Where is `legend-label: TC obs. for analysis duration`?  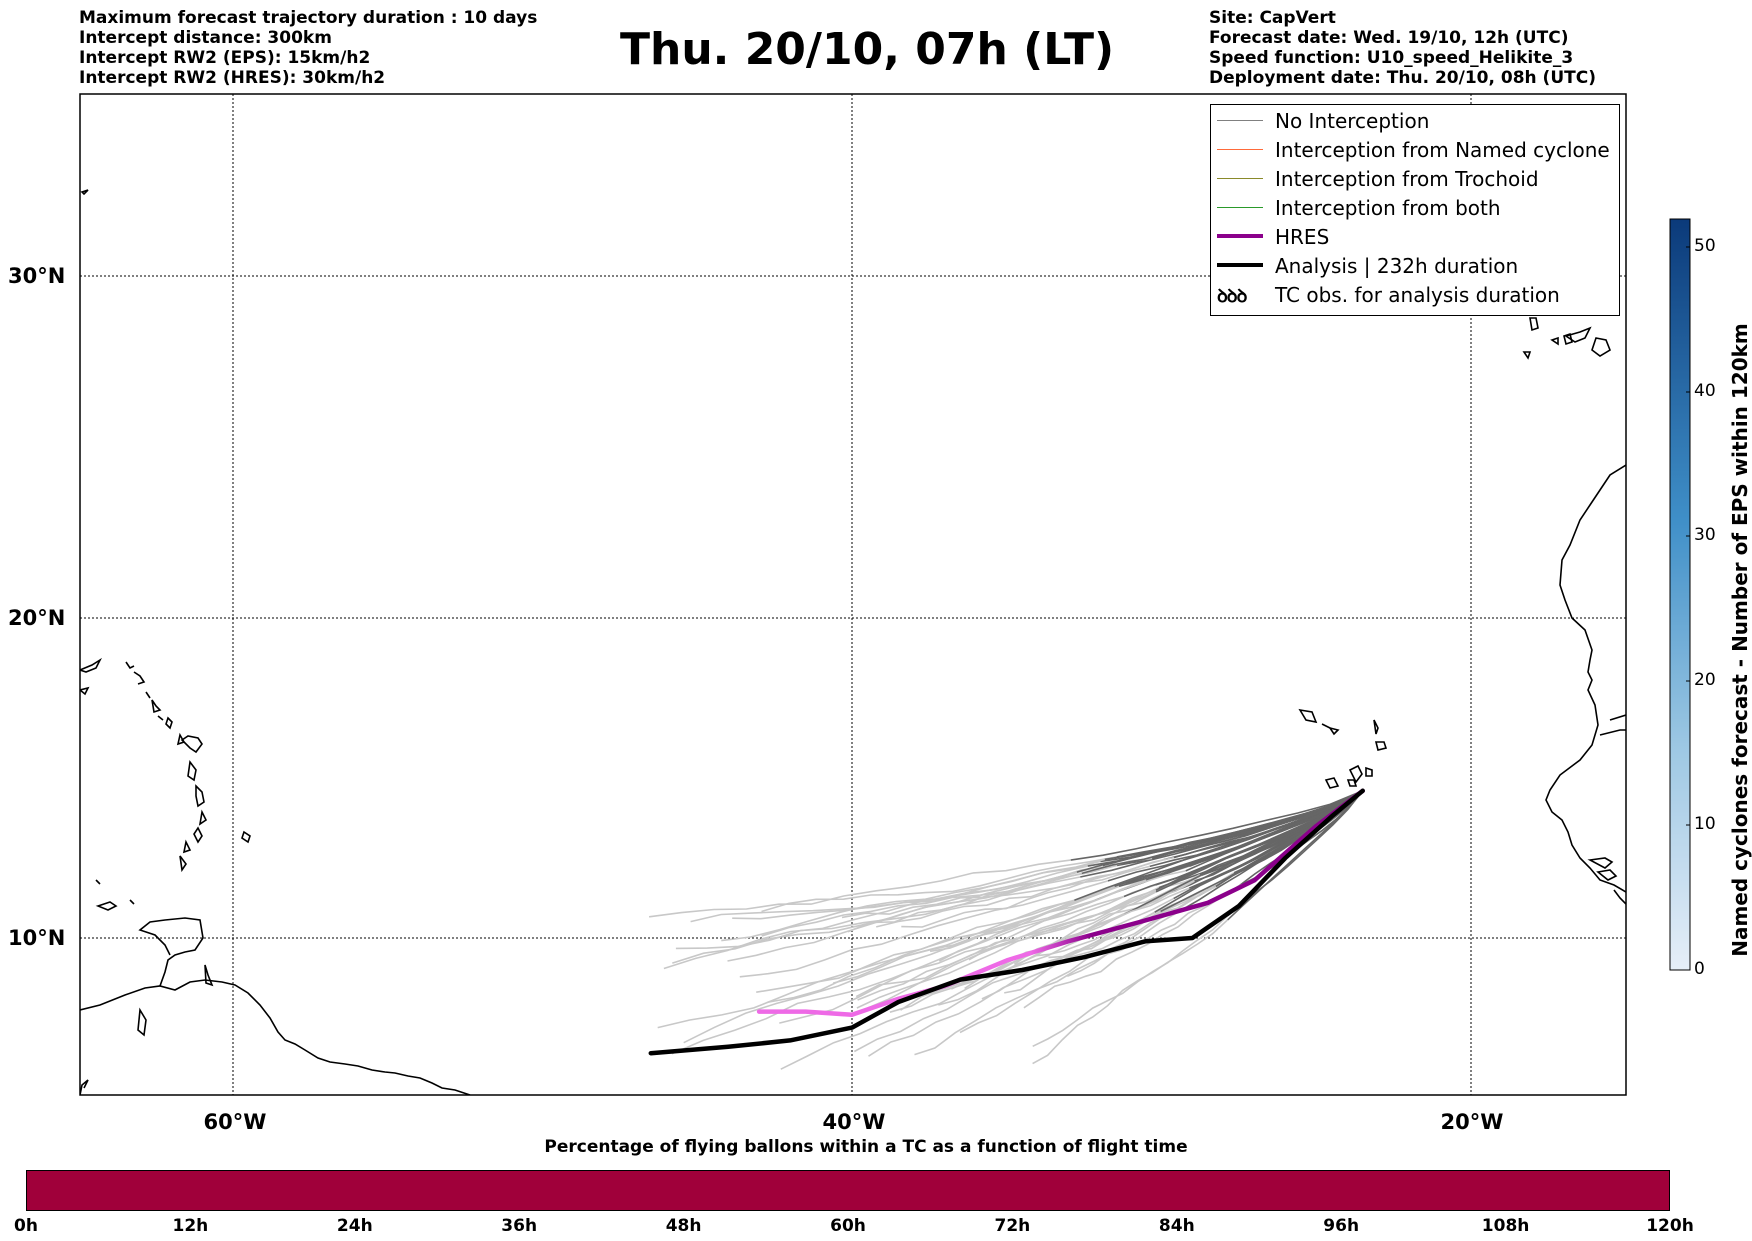 legend-label: TC obs. for analysis duration is located at coordinates (1417, 295).